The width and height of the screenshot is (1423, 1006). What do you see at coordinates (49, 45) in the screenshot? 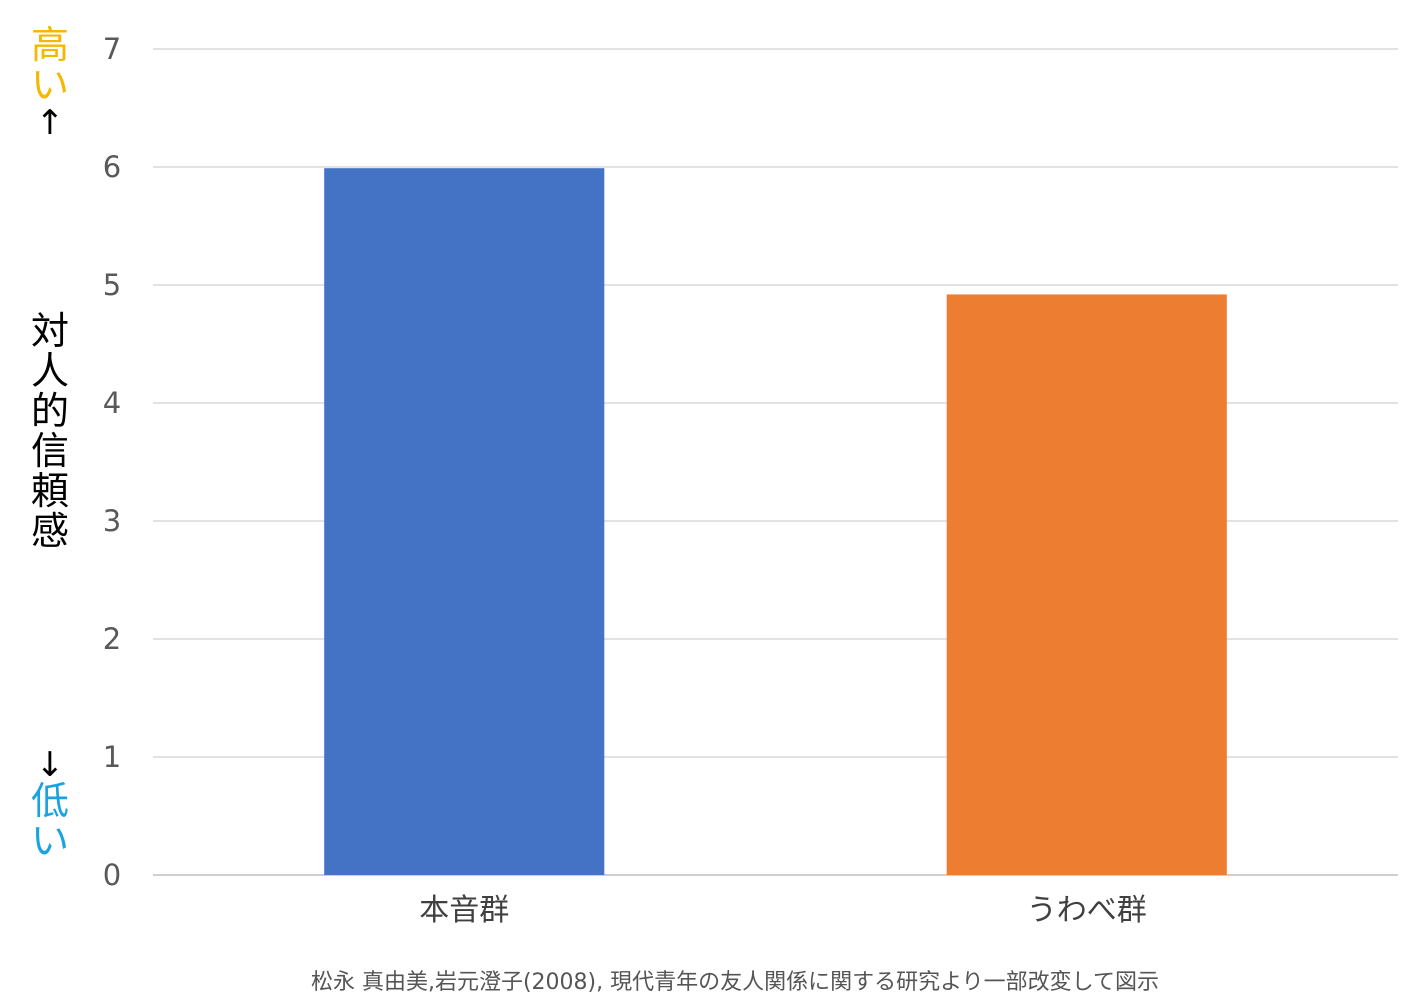
I see `high-label-char: 高` at bounding box center [49, 45].